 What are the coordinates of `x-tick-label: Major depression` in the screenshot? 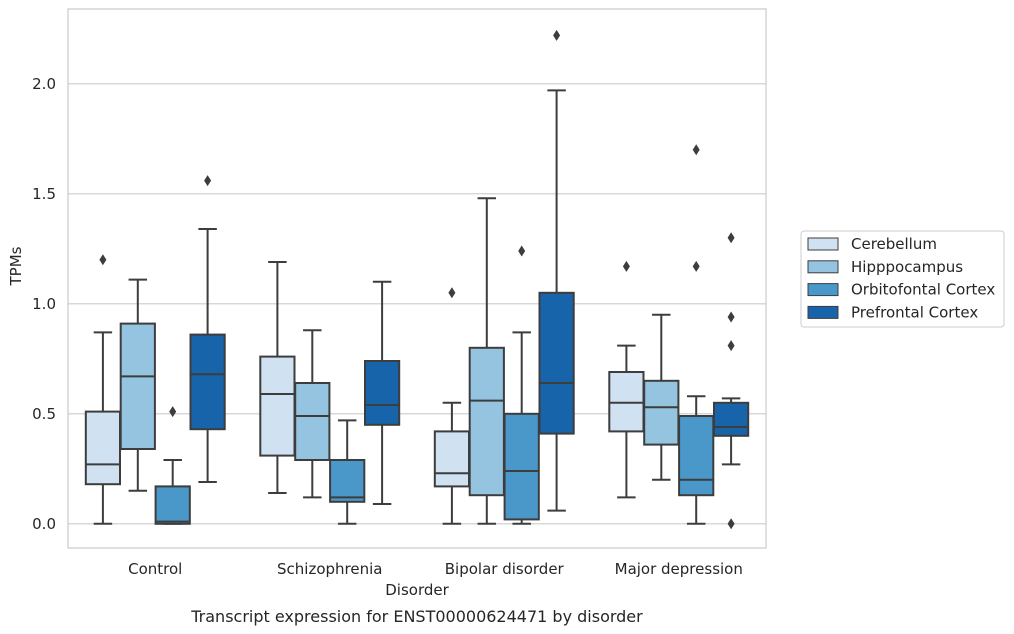 It's located at (679, 569).